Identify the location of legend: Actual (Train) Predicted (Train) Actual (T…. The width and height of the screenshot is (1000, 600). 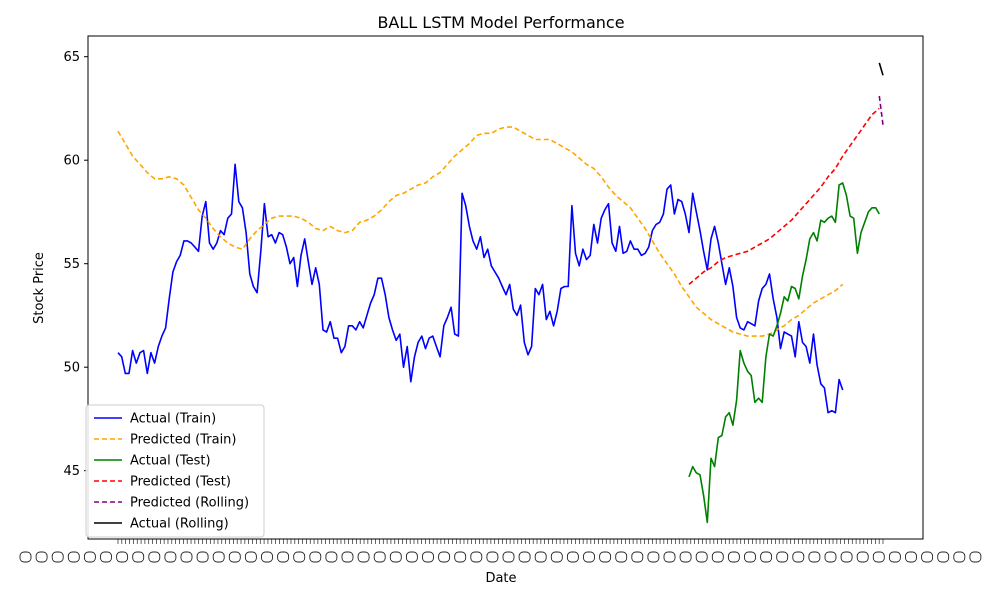
(175, 471).